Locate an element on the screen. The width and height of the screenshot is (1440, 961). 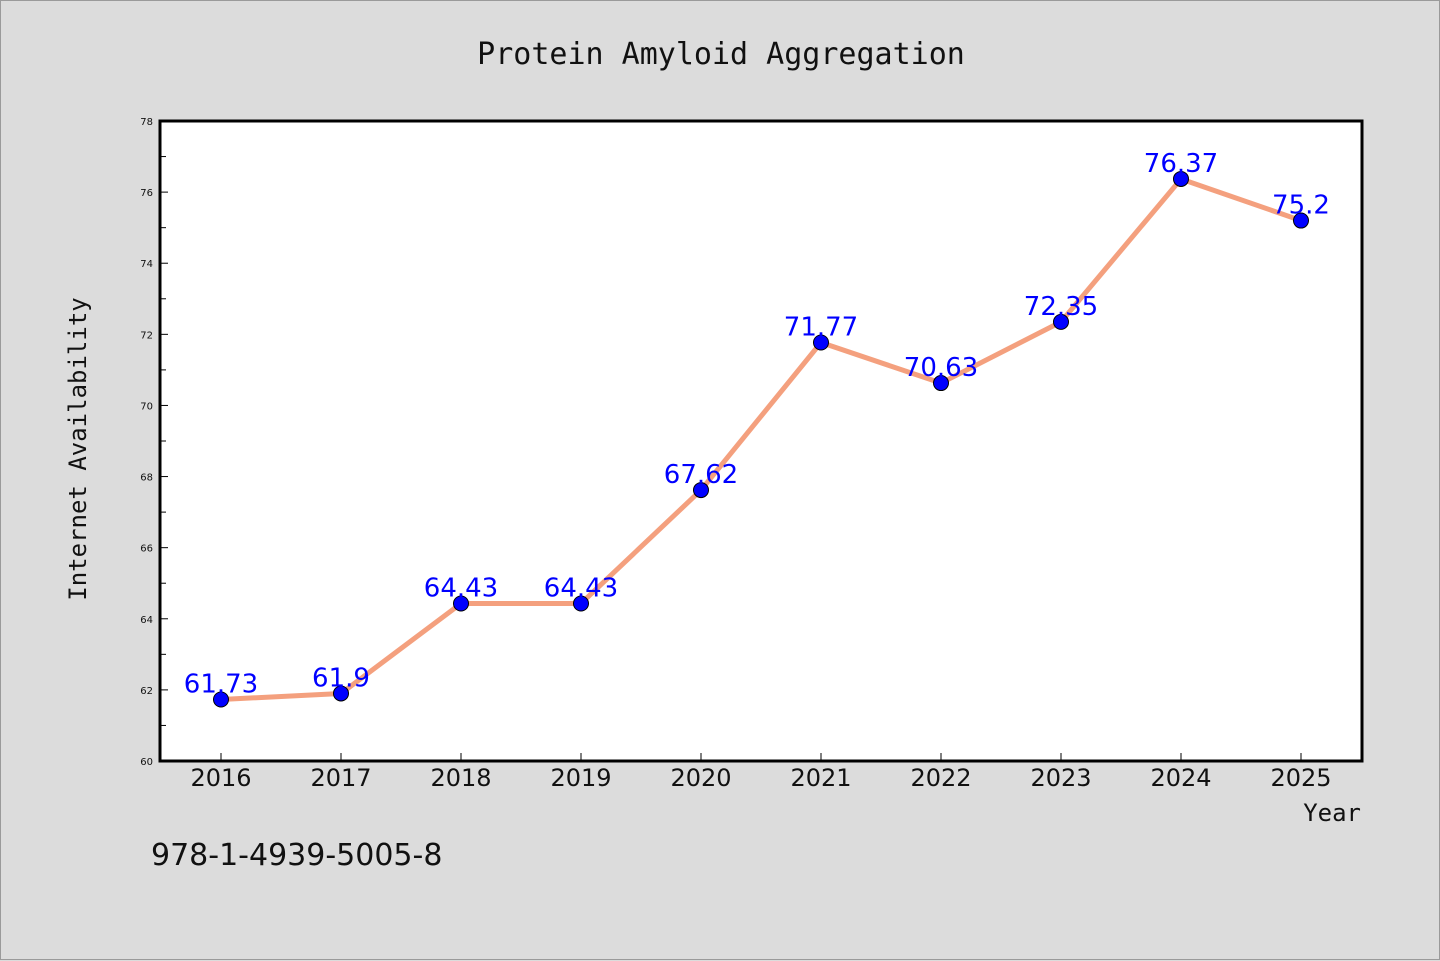
data-point-label: 75.2 is located at coordinates (1301, 206).